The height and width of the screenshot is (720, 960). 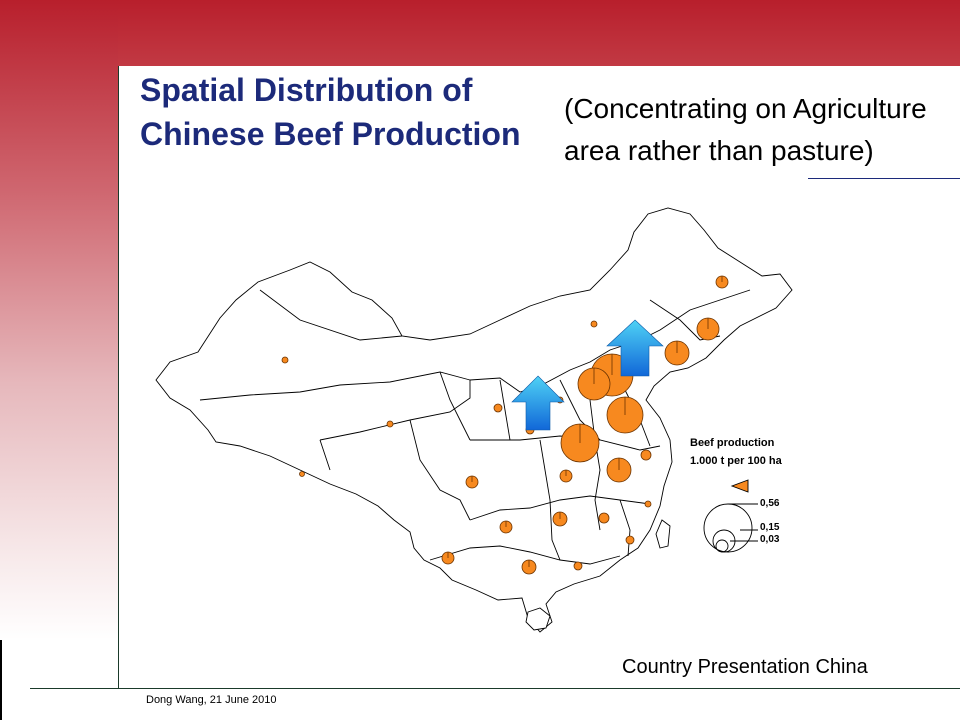 I want to click on legend-symbols, so click(x=730, y=516).